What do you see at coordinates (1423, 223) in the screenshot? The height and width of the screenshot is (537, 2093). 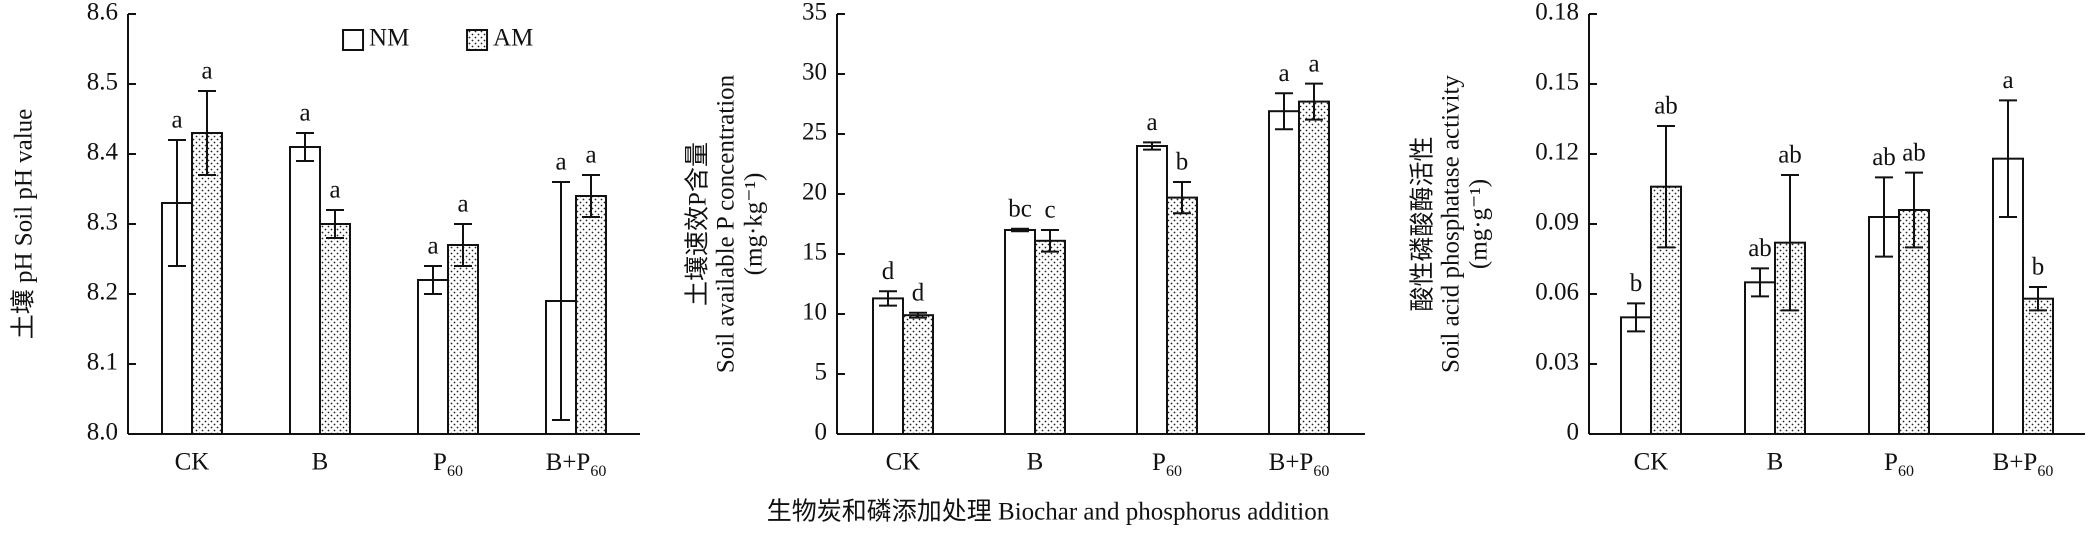 I see `y-axis-label: 酸性磷酸酶活性` at bounding box center [1423, 223].